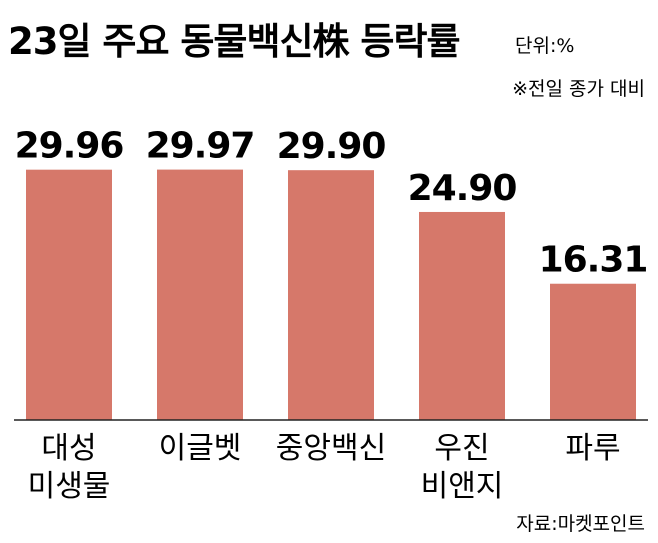  I want to click on value-label-0: 29.96, so click(69, 146).